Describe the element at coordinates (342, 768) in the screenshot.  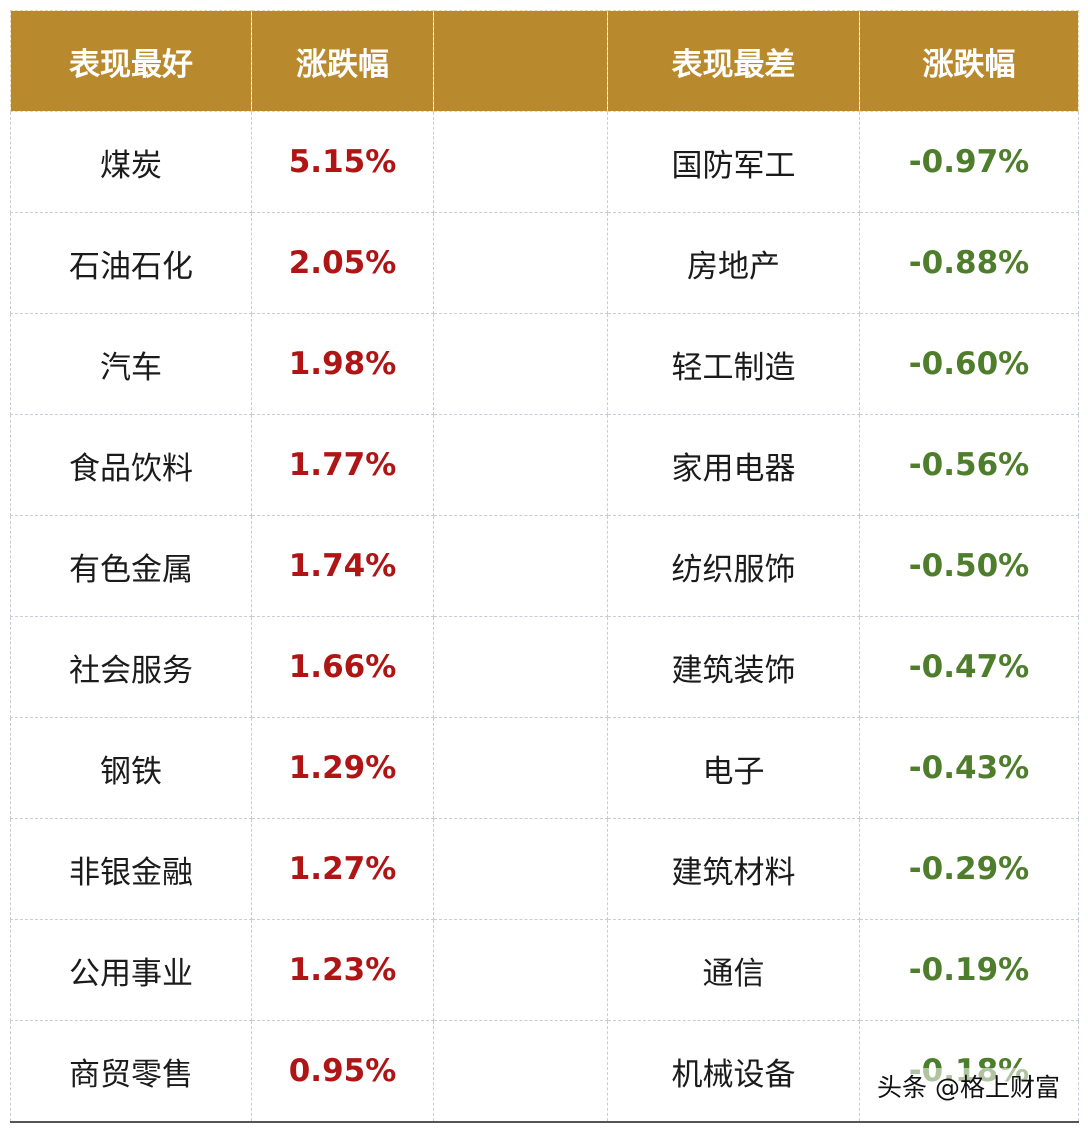
I see `best-sector-change: 1.29%` at that location.